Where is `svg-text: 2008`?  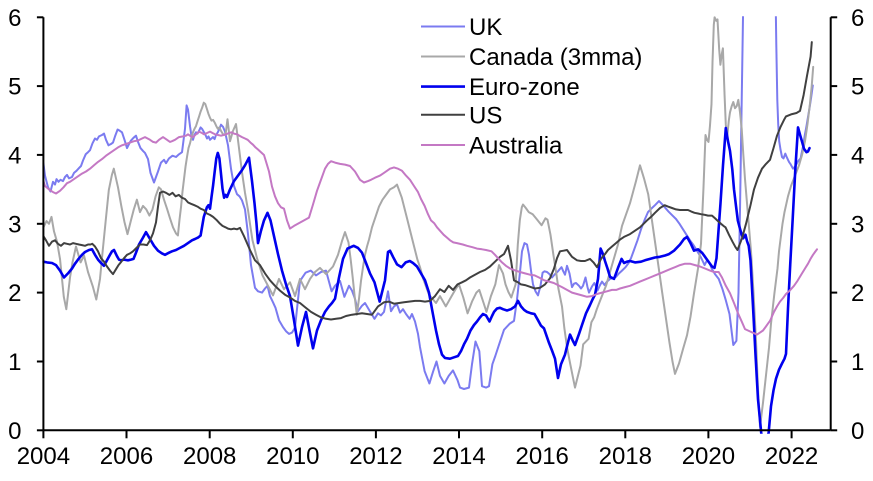
svg-text: 2008 is located at coordinates (209, 456).